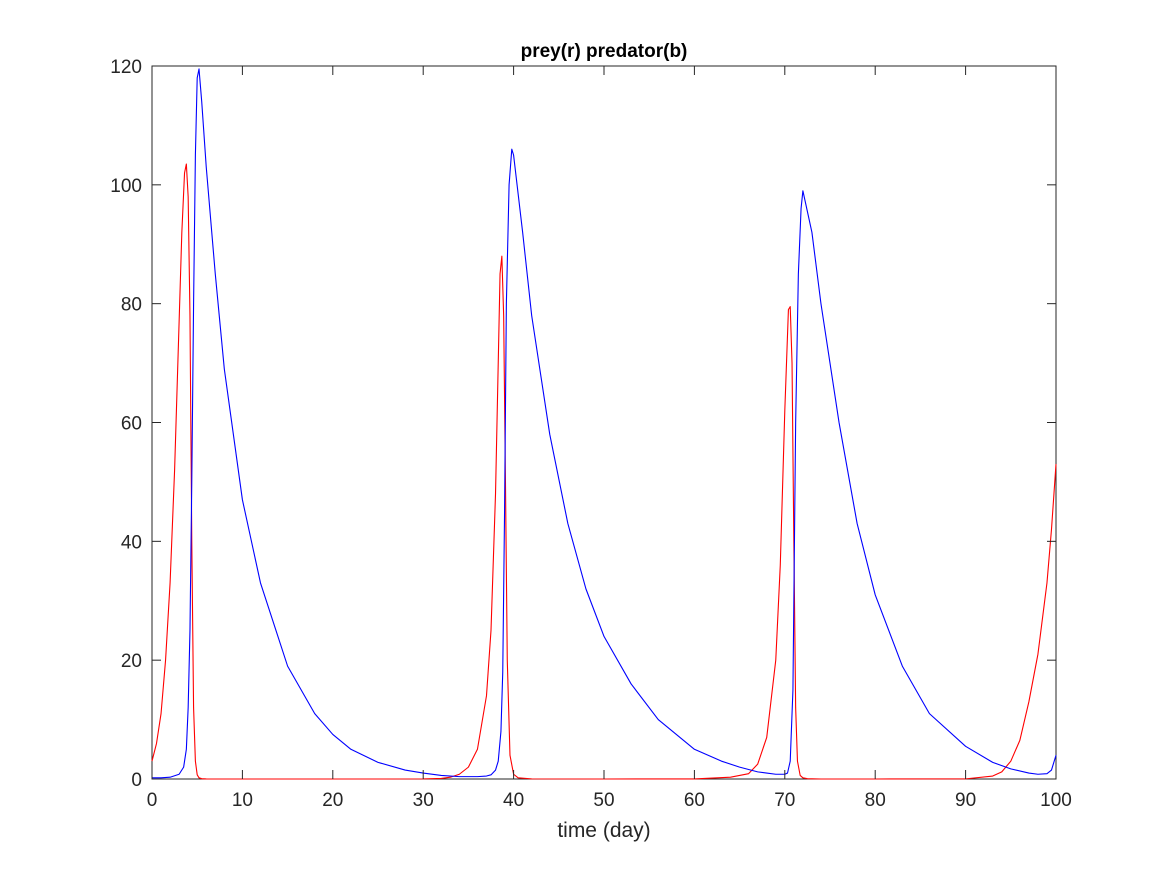  Describe the element at coordinates (131, 661) in the screenshot. I see `y-tick-label: 20` at that location.